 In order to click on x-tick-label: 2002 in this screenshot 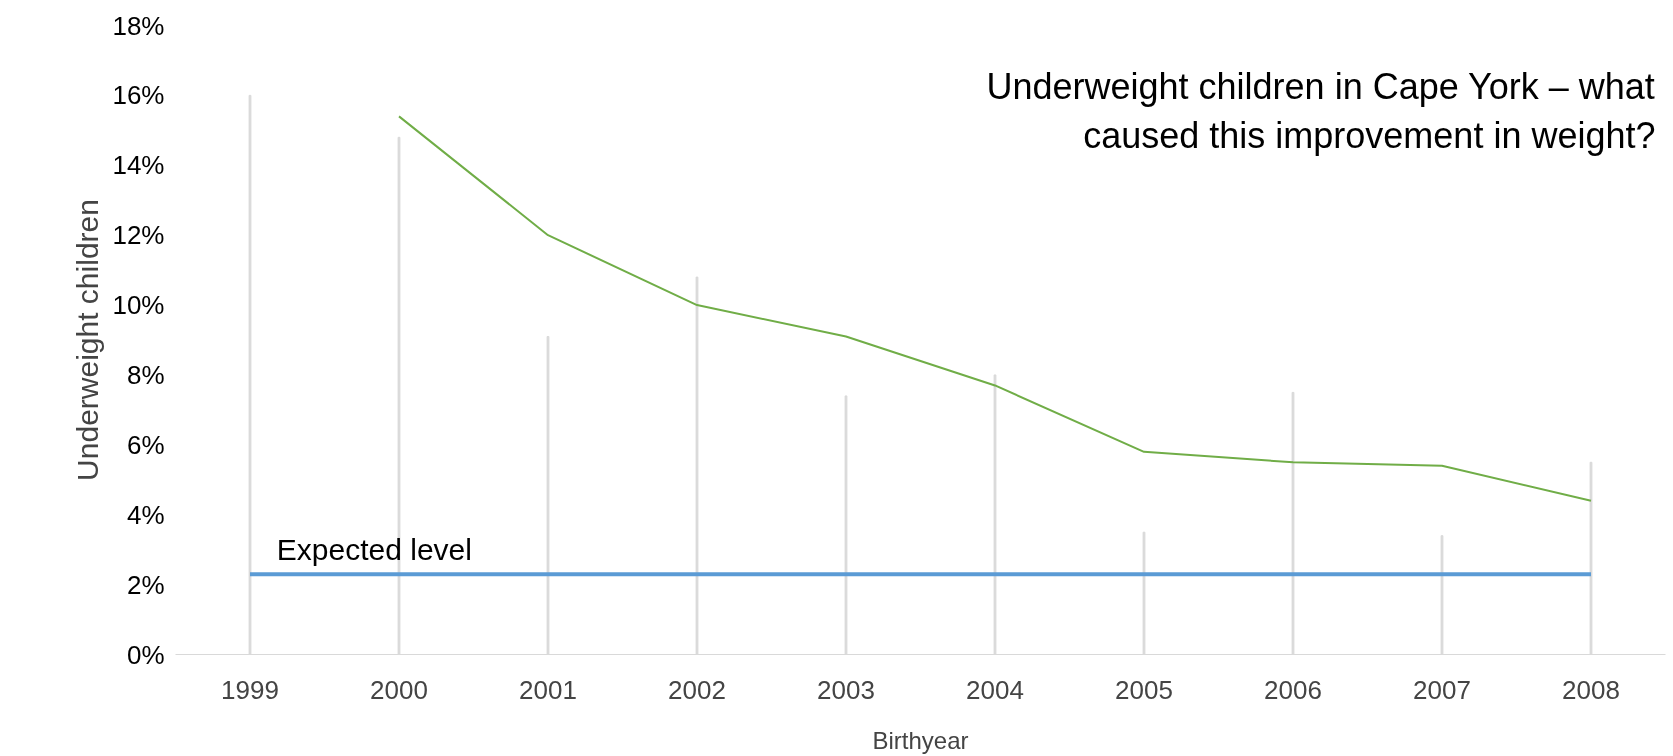, I will do `click(697, 689)`.